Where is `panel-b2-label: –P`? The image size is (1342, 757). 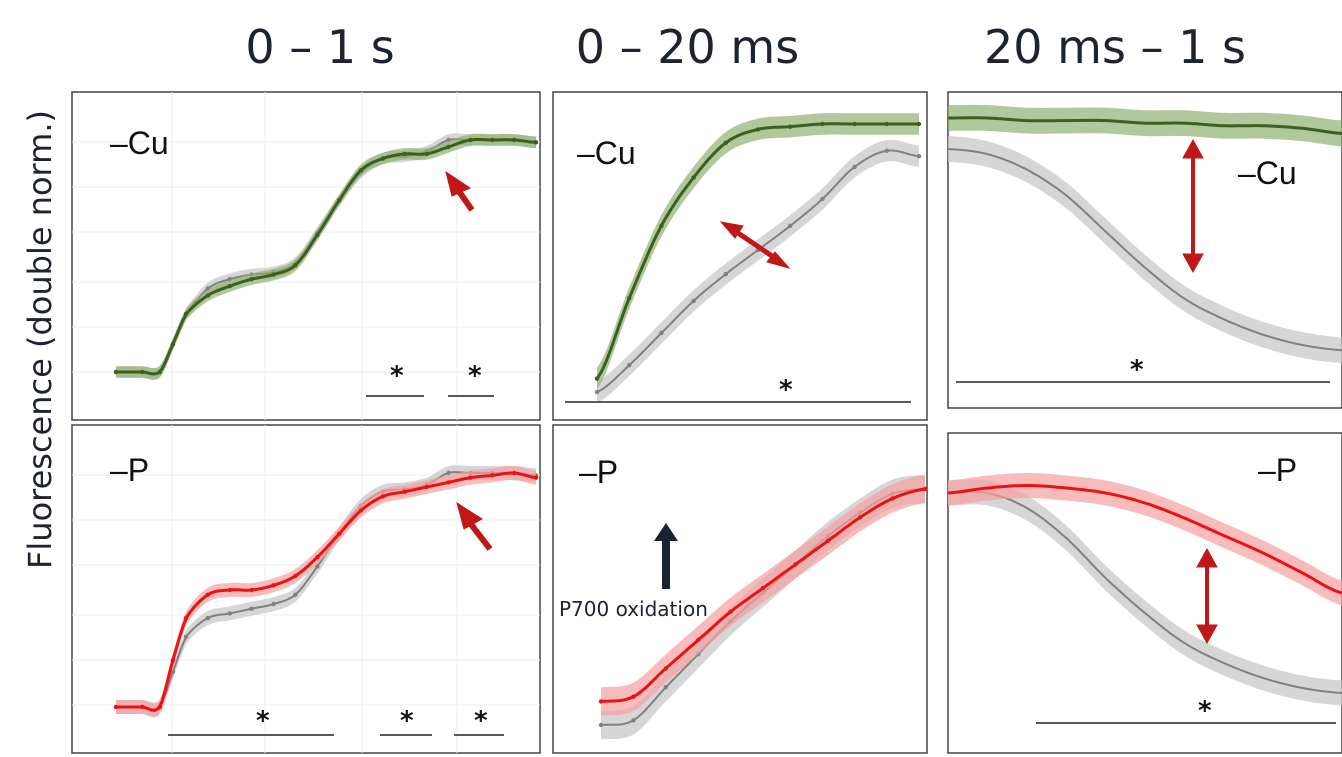
panel-b2-label: –P is located at coordinates (598, 472).